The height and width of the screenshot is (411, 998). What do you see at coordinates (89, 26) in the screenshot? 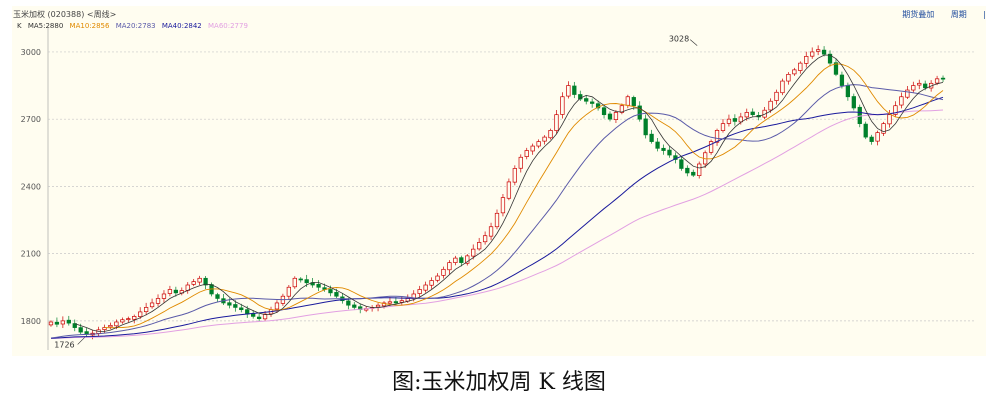
I see `legend-ma10: MA10:2856` at bounding box center [89, 26].